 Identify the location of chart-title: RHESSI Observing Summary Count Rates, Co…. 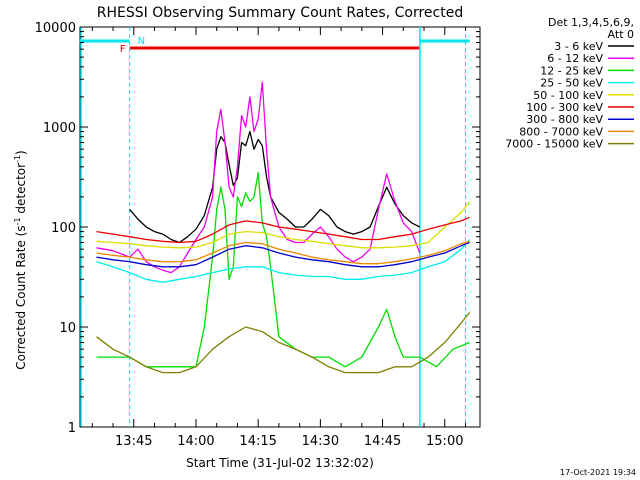
(280, 13).